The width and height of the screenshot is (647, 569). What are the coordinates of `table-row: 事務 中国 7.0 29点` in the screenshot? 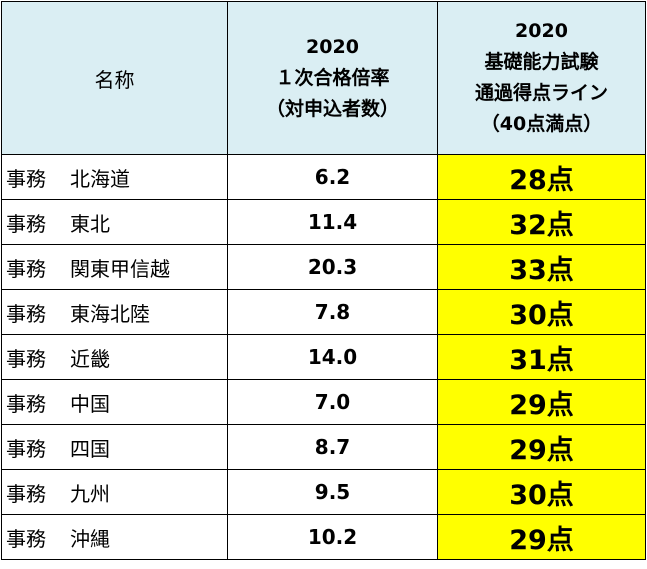 It's located at (323, 402).